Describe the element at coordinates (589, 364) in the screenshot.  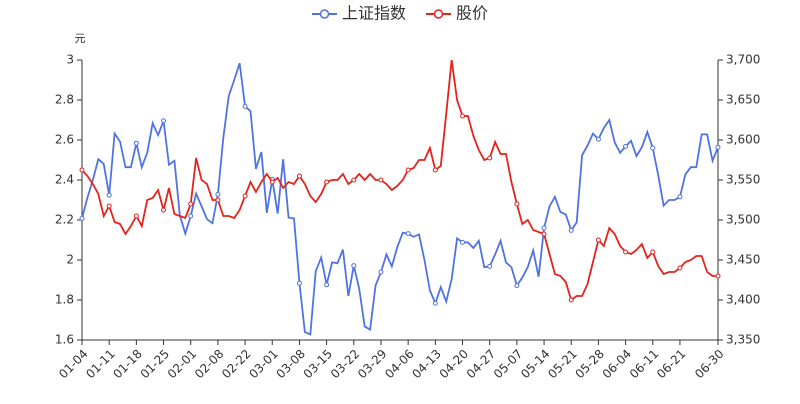
I see `x-tick-label: 05-28` at that location.